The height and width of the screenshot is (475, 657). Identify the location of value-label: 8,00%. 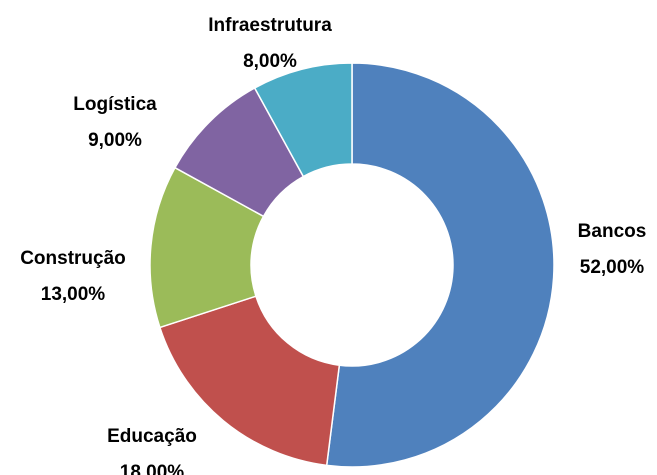
(270, 61).